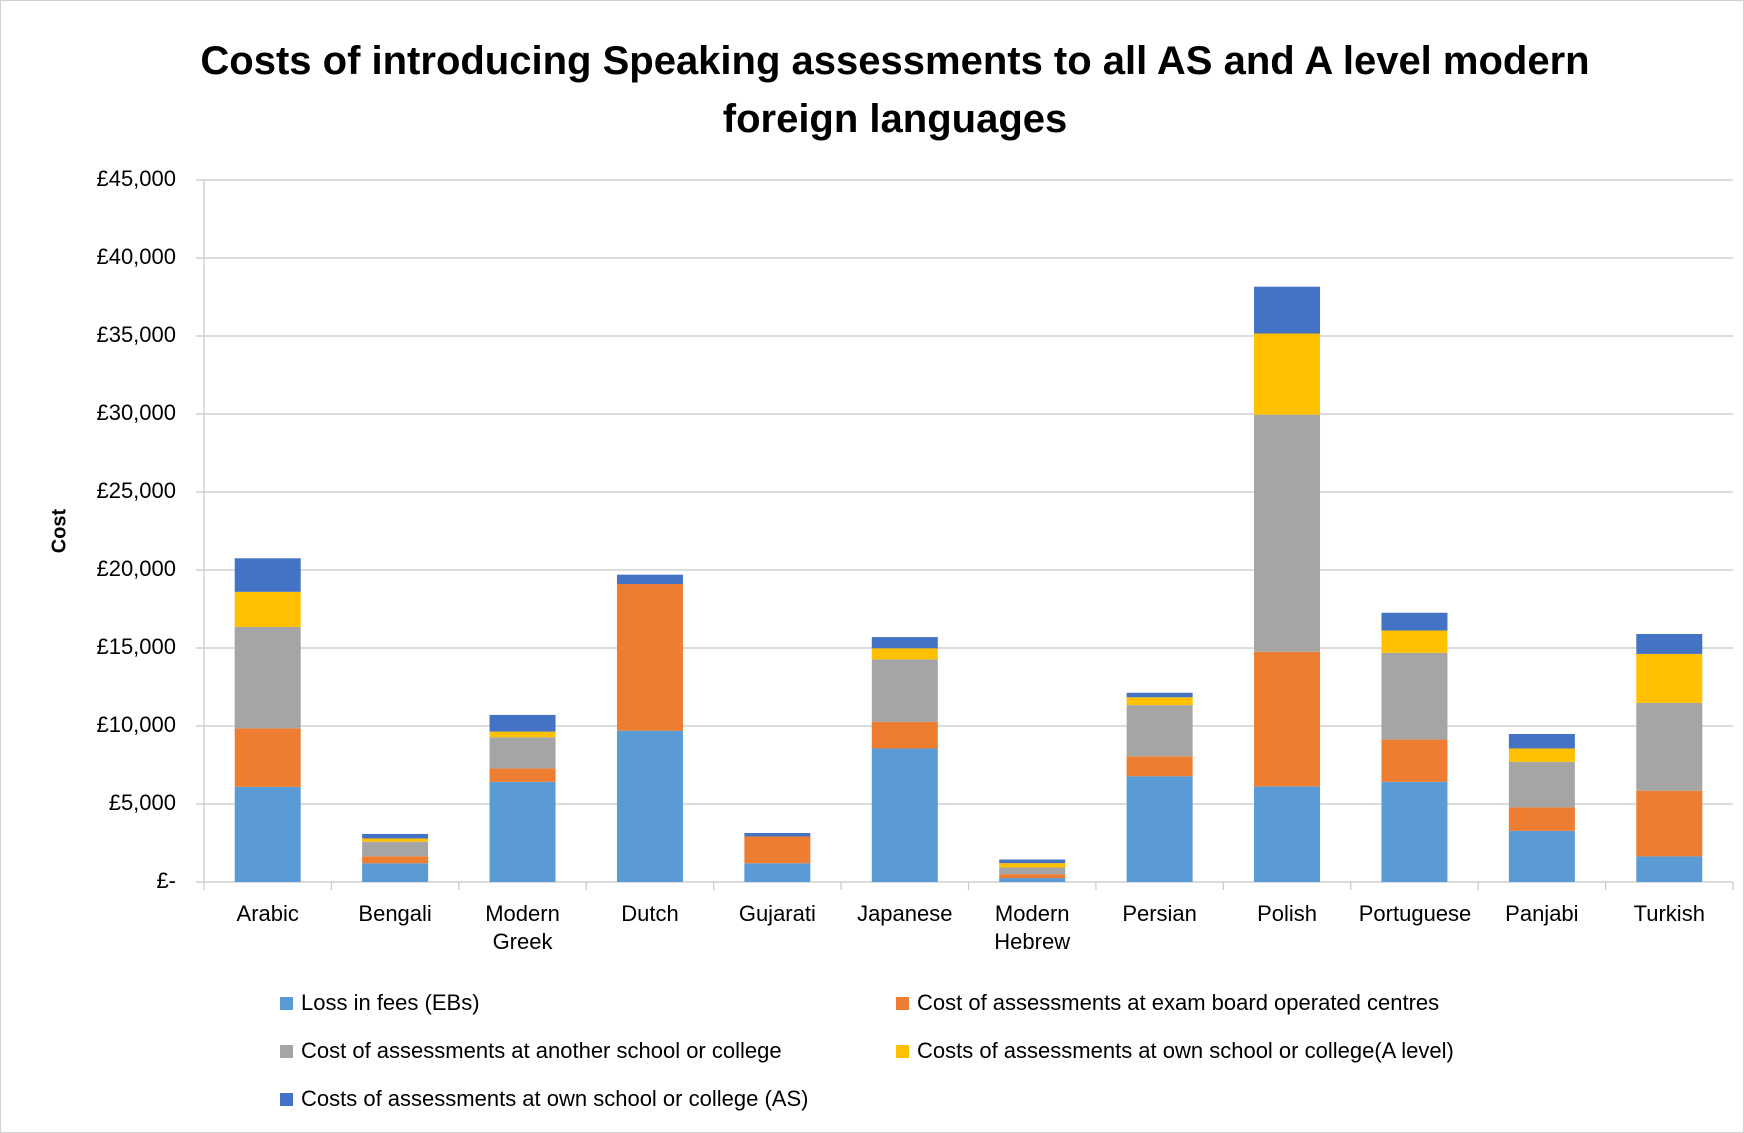 The height and width of the screenshot is (1133, 1744). What do you see at coordinates (390, 1002) in the screenshot?
I see `legend-label: Loss in fees (EBs)` at bounding box center [390, 1002].